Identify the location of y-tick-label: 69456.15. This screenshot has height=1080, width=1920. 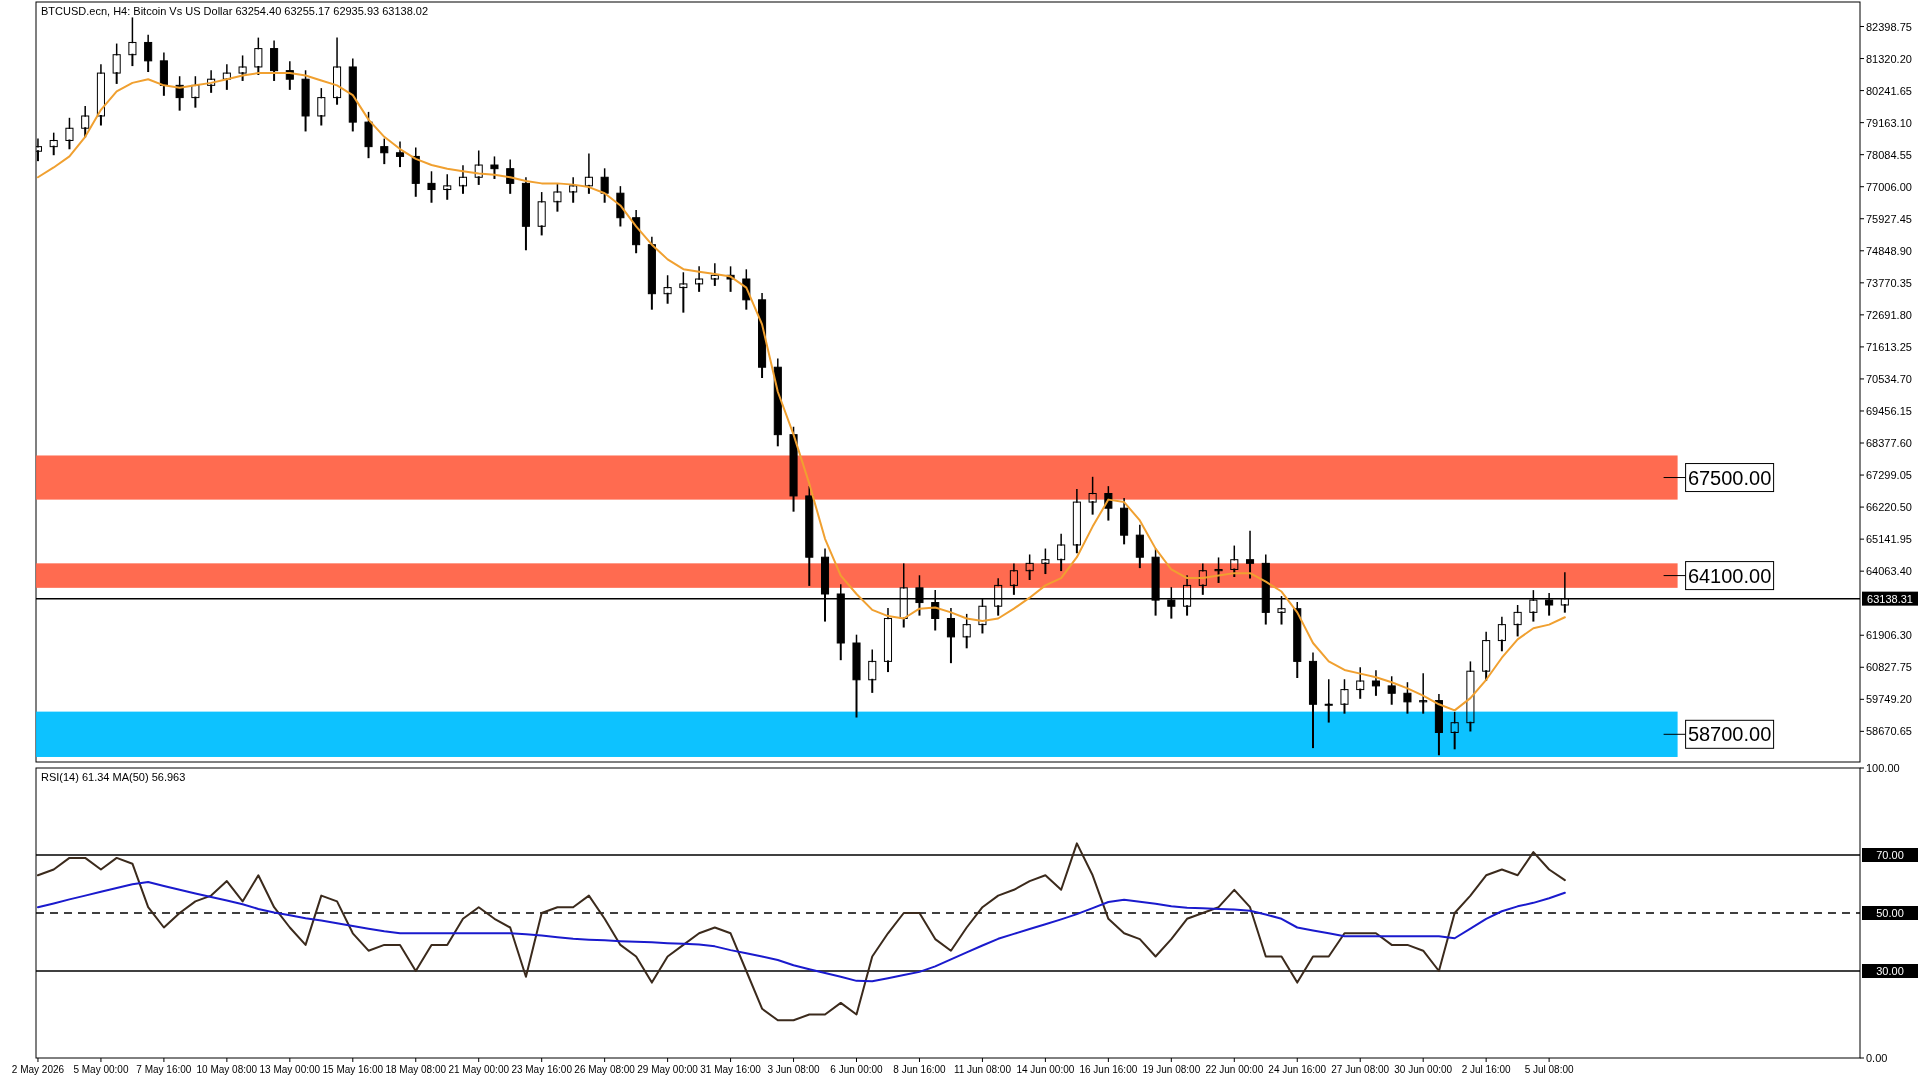
(1889, 410).